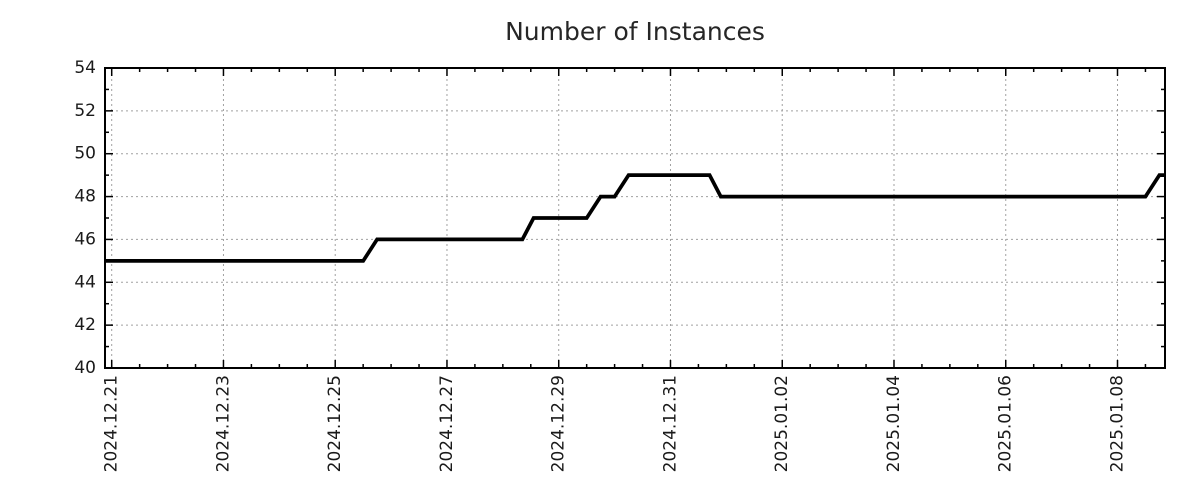  I want to click on x-tick-label: 2025.01.04, so click(894, 423).